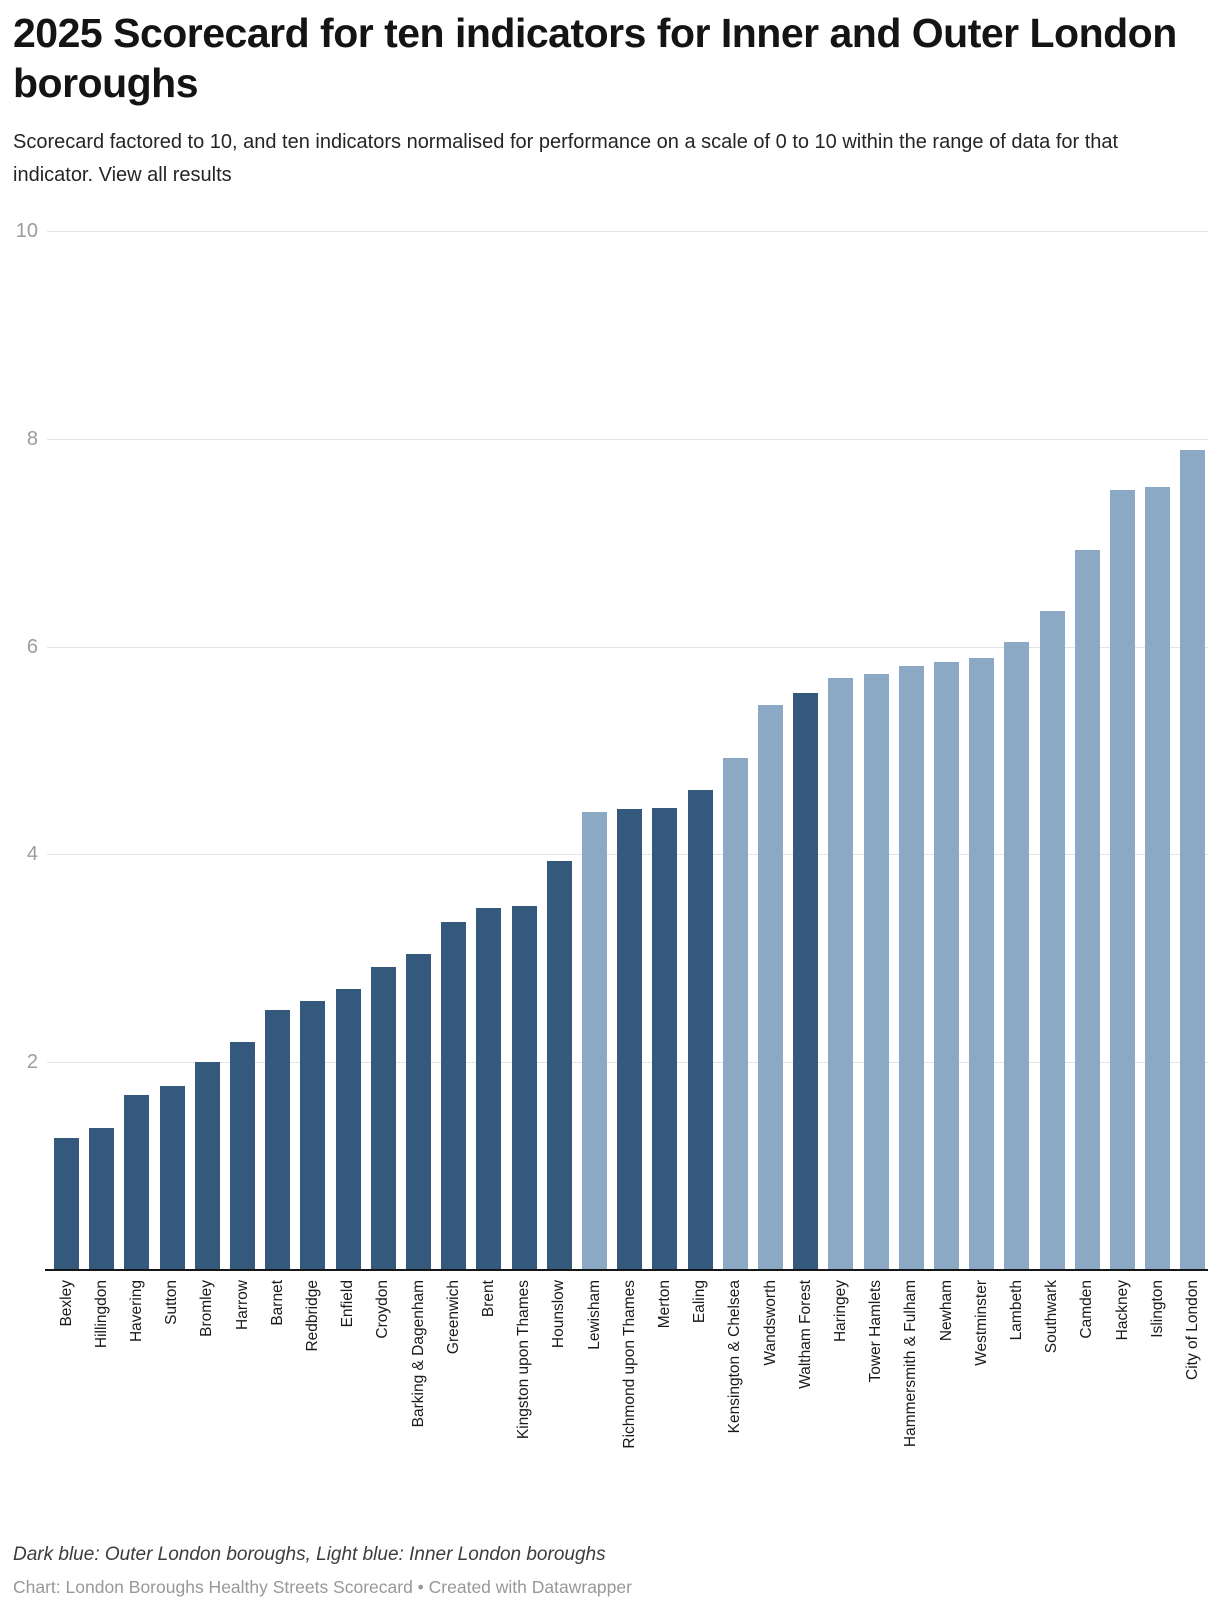  What do you see at coordinates (32, 438) in the screenshot?
I see `y-axis-tick-label-8: 8` at bounding box center [32, 438].